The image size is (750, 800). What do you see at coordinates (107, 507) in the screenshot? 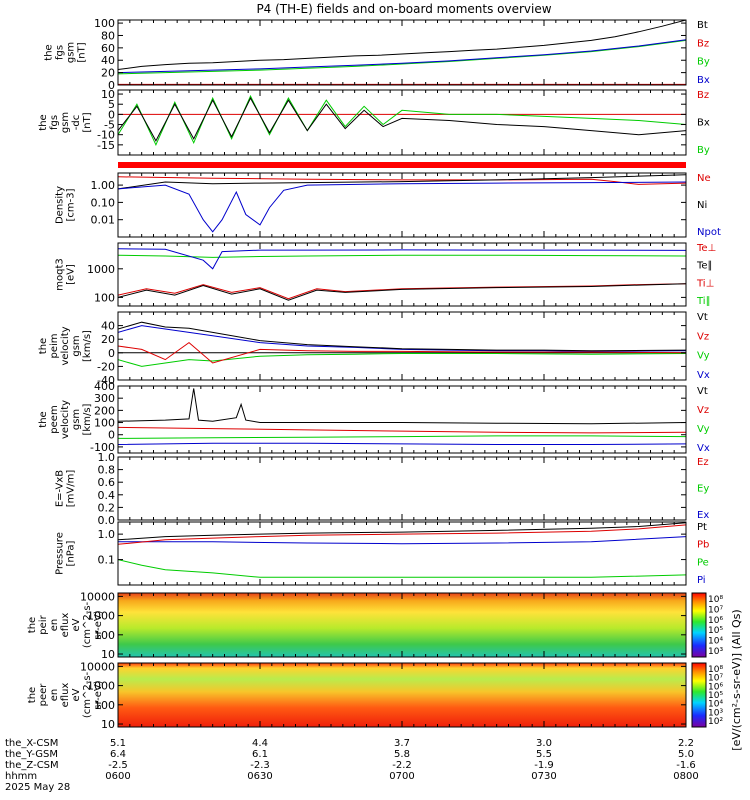
I see `y-tick-label: 0.2` at bounding box center [107, 507].